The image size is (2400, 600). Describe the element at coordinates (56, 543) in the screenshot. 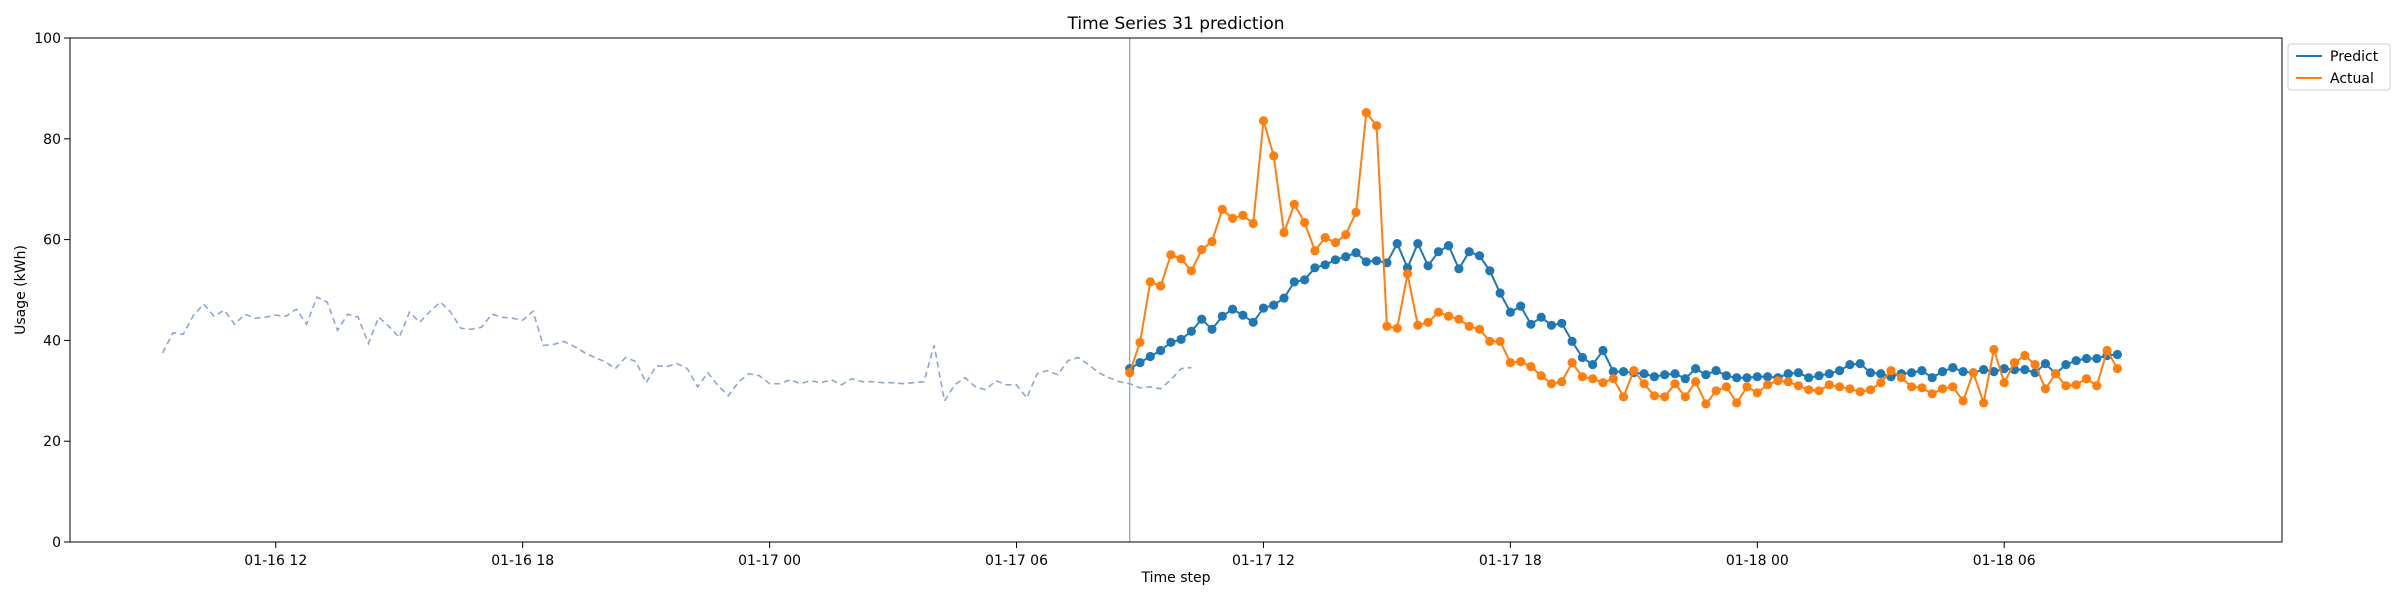

I see `y-tick-label: 0` at that location.